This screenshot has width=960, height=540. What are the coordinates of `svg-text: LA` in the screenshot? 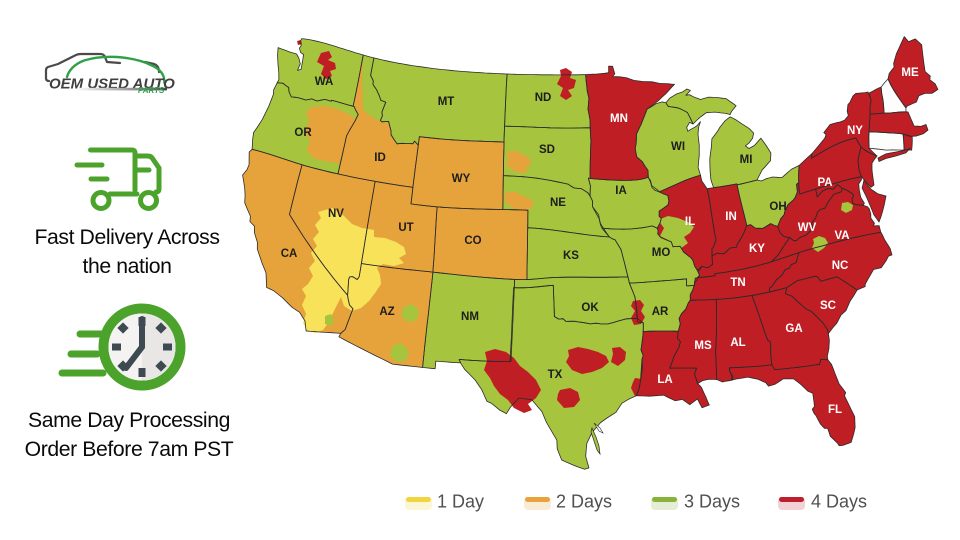 It's located at (664, 380).